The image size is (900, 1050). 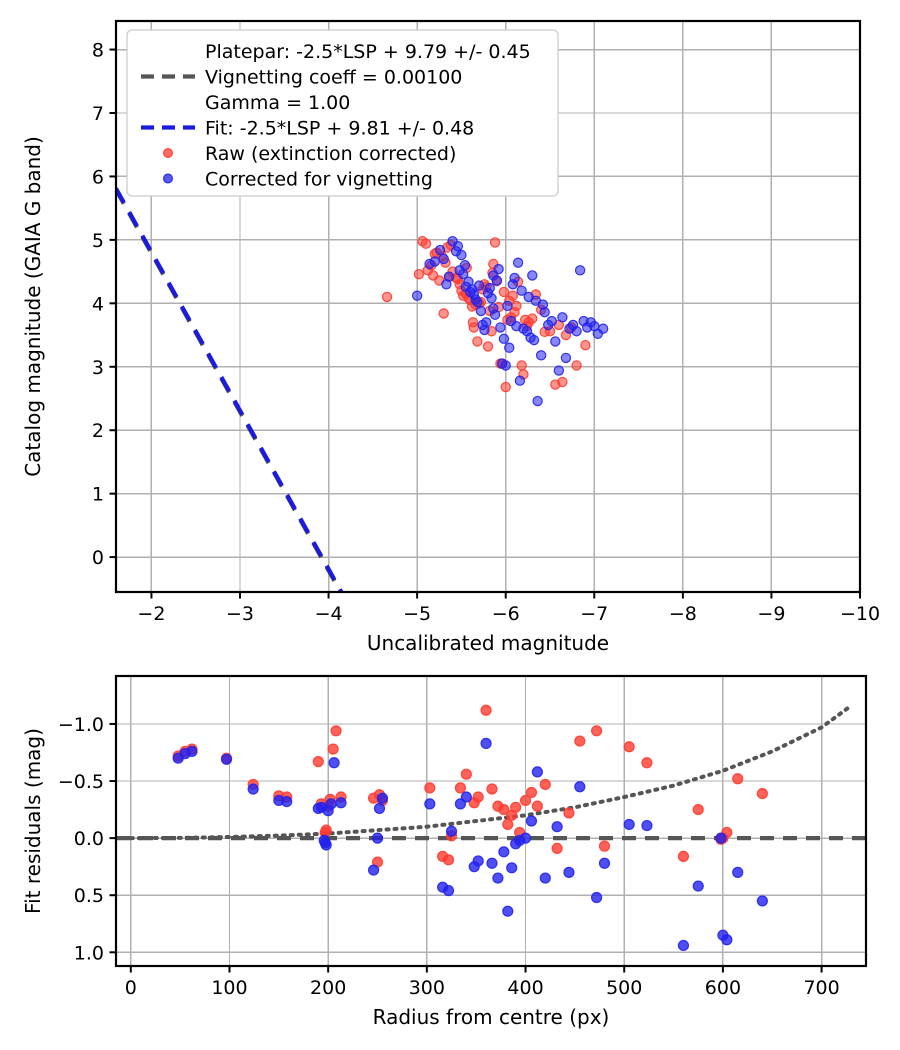 What do you see at coordinates (230, 389) in the screenshot?
I see `plot-line-fit` at bounding box center [230, 389].